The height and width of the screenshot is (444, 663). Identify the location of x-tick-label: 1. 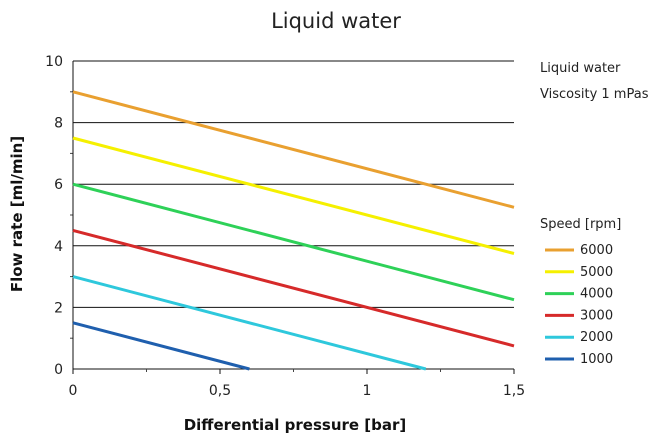
(367, 391).